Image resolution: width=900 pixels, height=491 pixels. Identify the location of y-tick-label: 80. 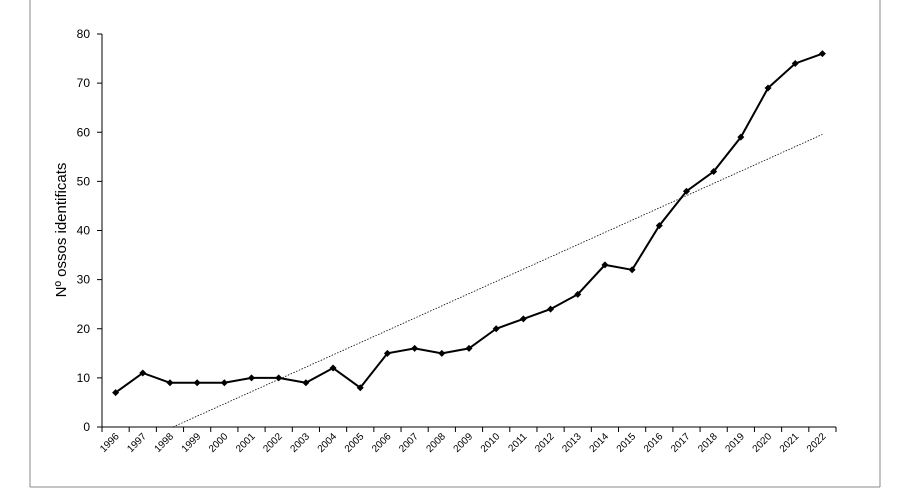
(84, 34).